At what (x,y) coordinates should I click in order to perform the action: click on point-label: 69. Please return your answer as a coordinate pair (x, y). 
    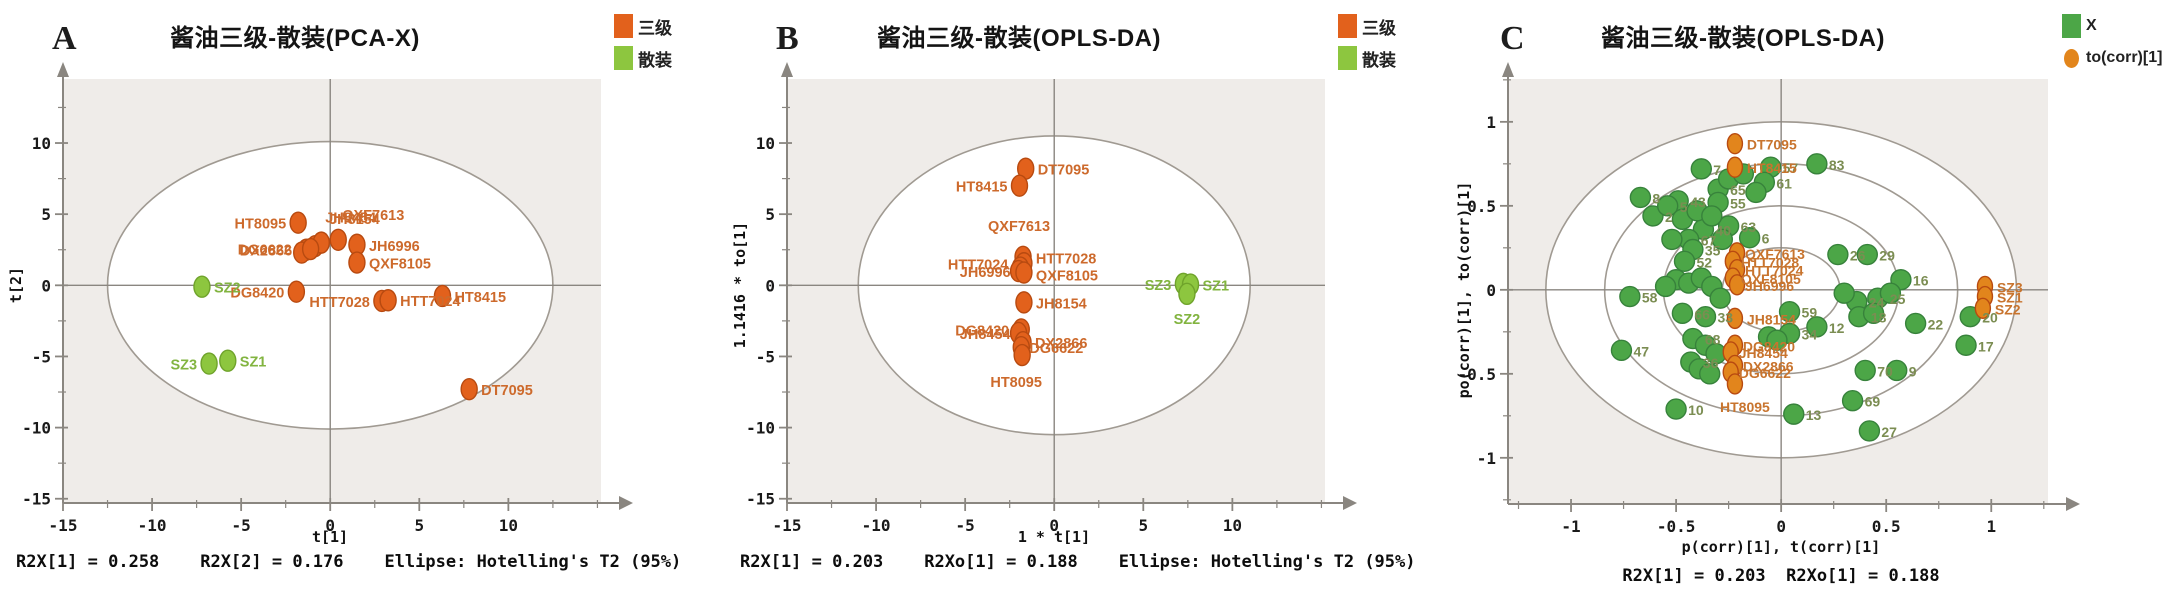
    Looking at the image, I should click on (1873, 402).